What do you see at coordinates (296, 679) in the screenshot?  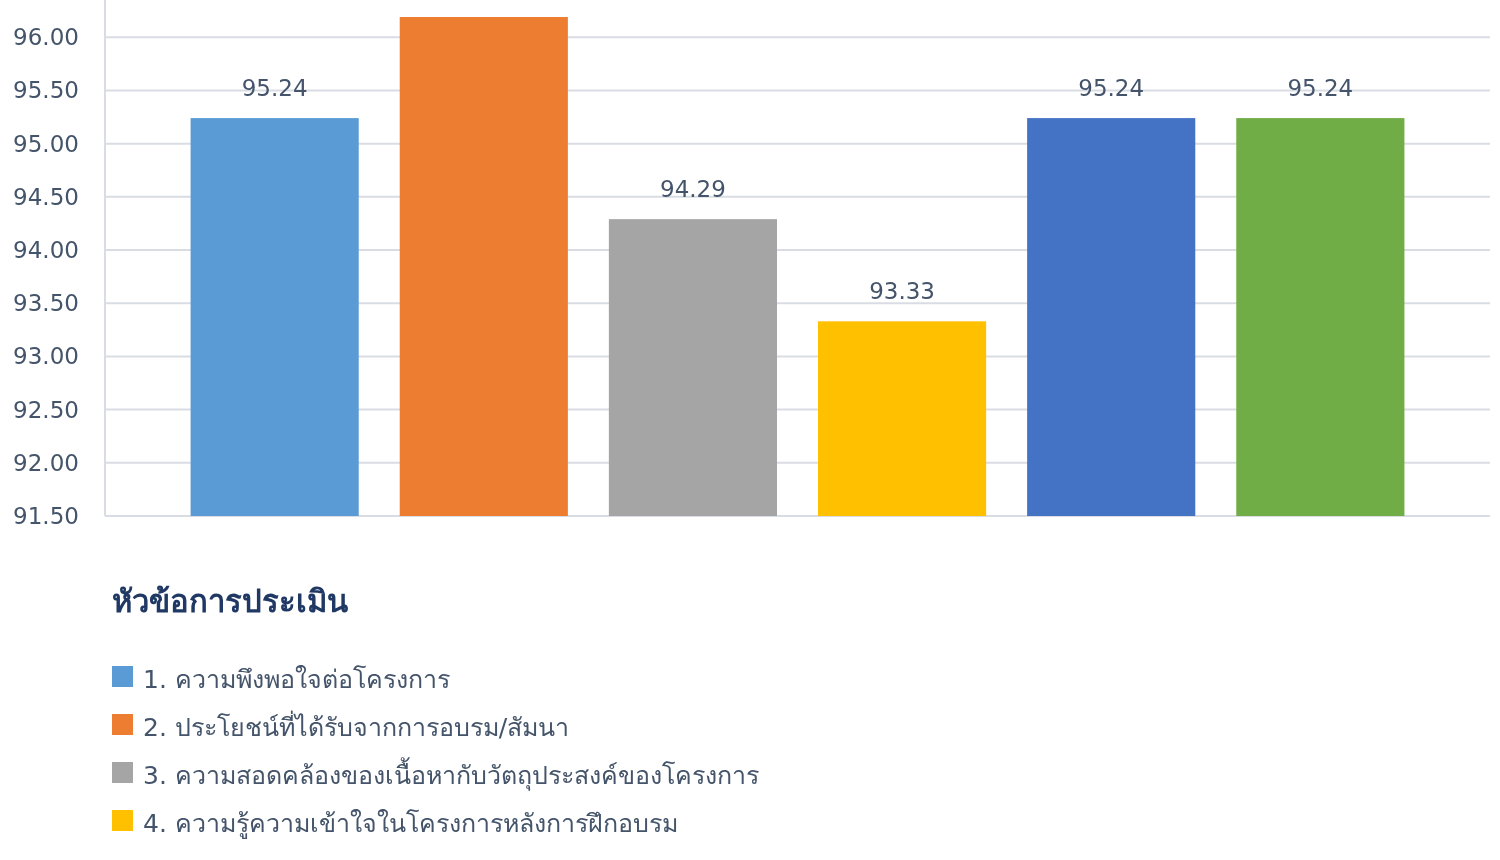 I see `legend-label: 1. ความพึงพอใจต่อโครงการ` at bounding box center [296, 679].